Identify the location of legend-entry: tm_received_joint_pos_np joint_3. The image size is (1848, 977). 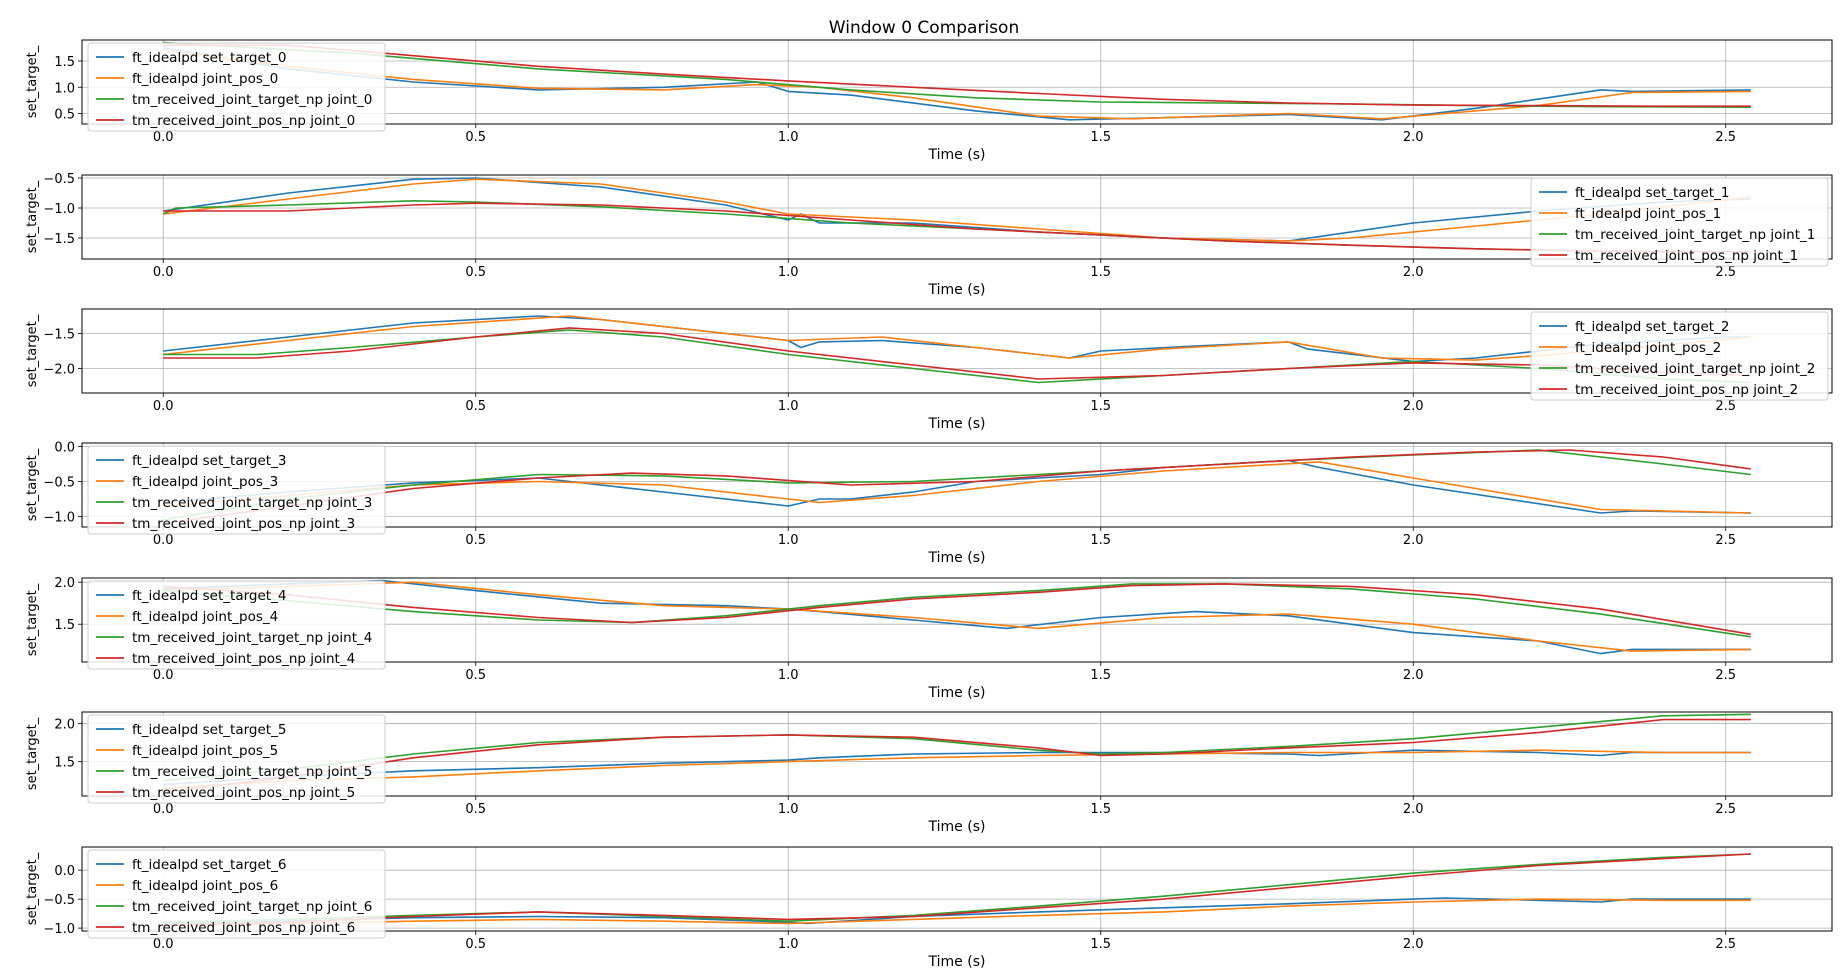
(243, 524).